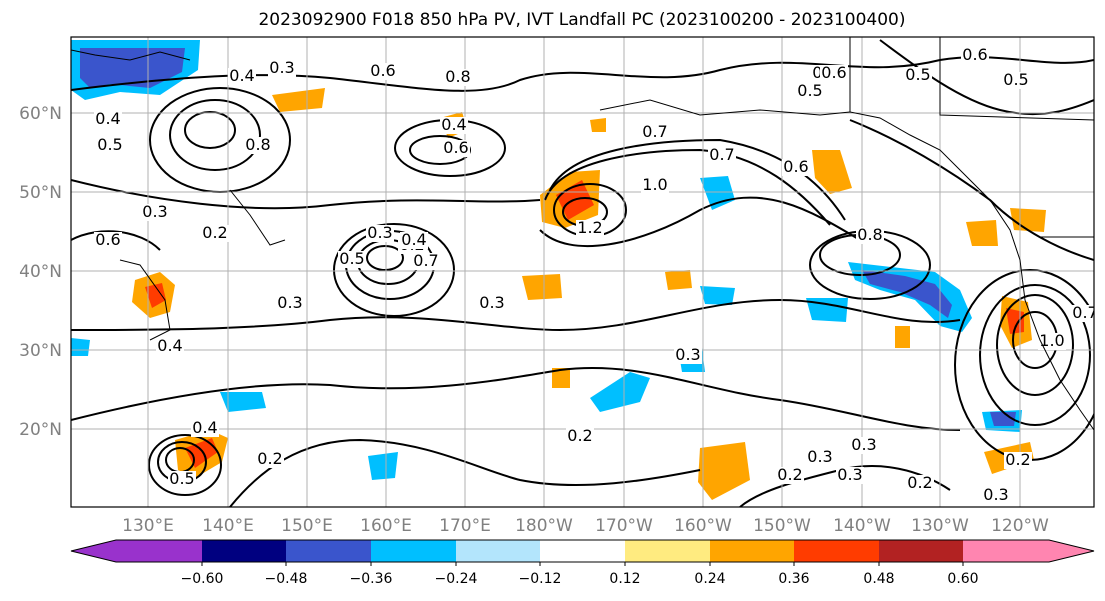  What do you see at coordinates (307, 526) in the screenshot?
I see `lon-tick-label: 150°E` at bounding box center [307, 526].